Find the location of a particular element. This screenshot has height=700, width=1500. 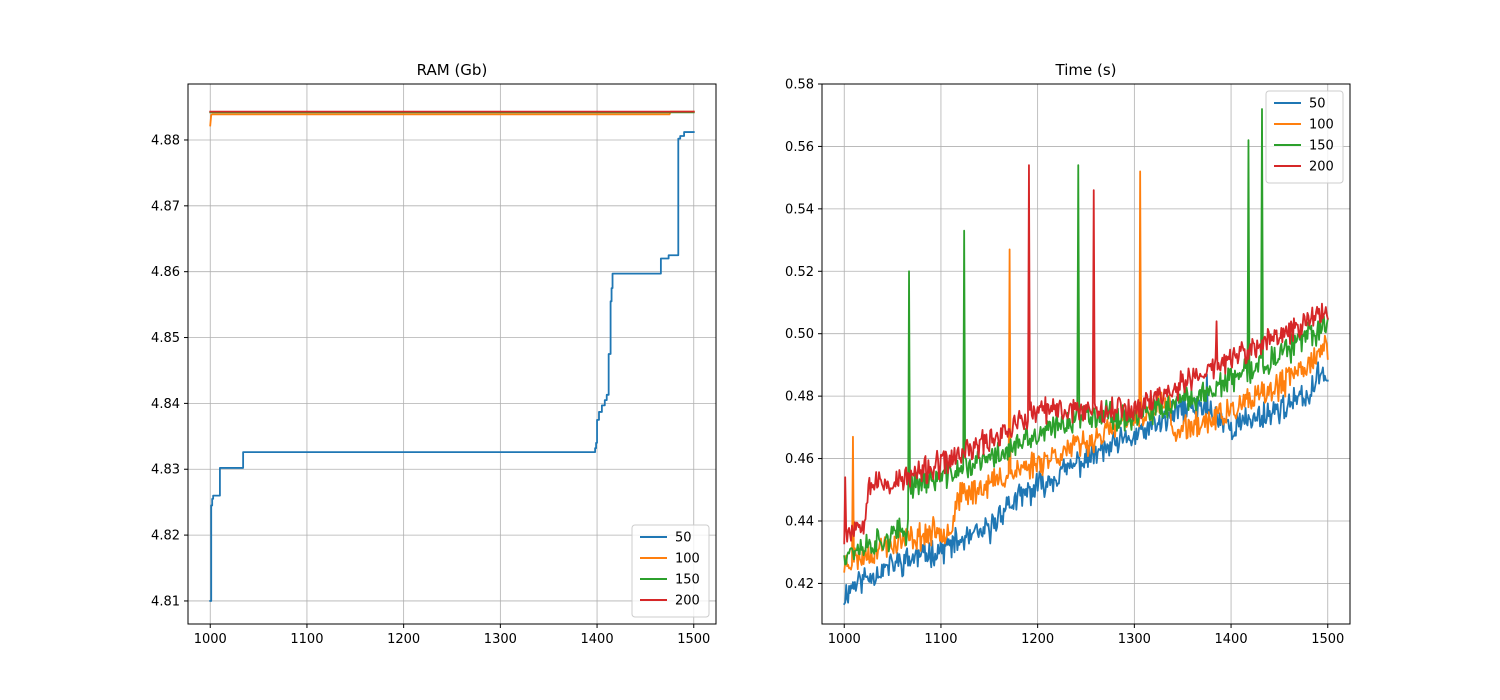

ram-ytick-label-4.88: 4.88 is located at coordinates (165, 140).